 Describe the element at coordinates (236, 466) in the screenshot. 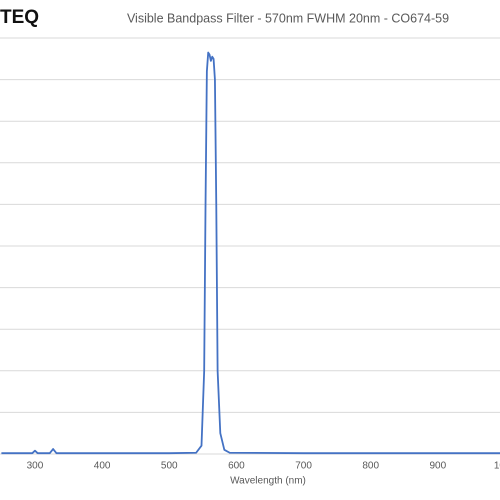

I see `x-tick-label: 600` at that location.